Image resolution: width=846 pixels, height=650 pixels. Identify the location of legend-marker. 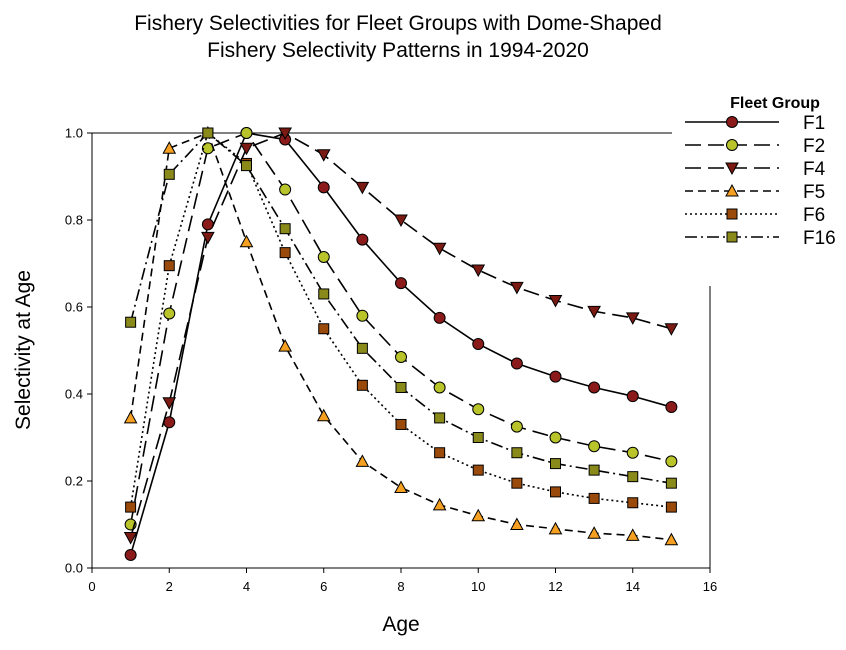
(732, 145).